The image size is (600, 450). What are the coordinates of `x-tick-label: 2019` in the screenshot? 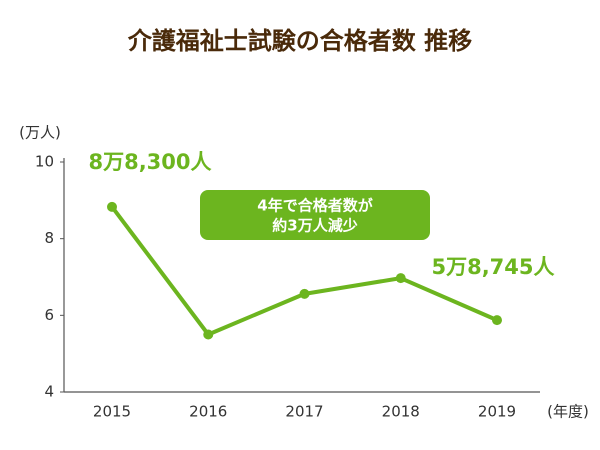 It's located at (497, 412).